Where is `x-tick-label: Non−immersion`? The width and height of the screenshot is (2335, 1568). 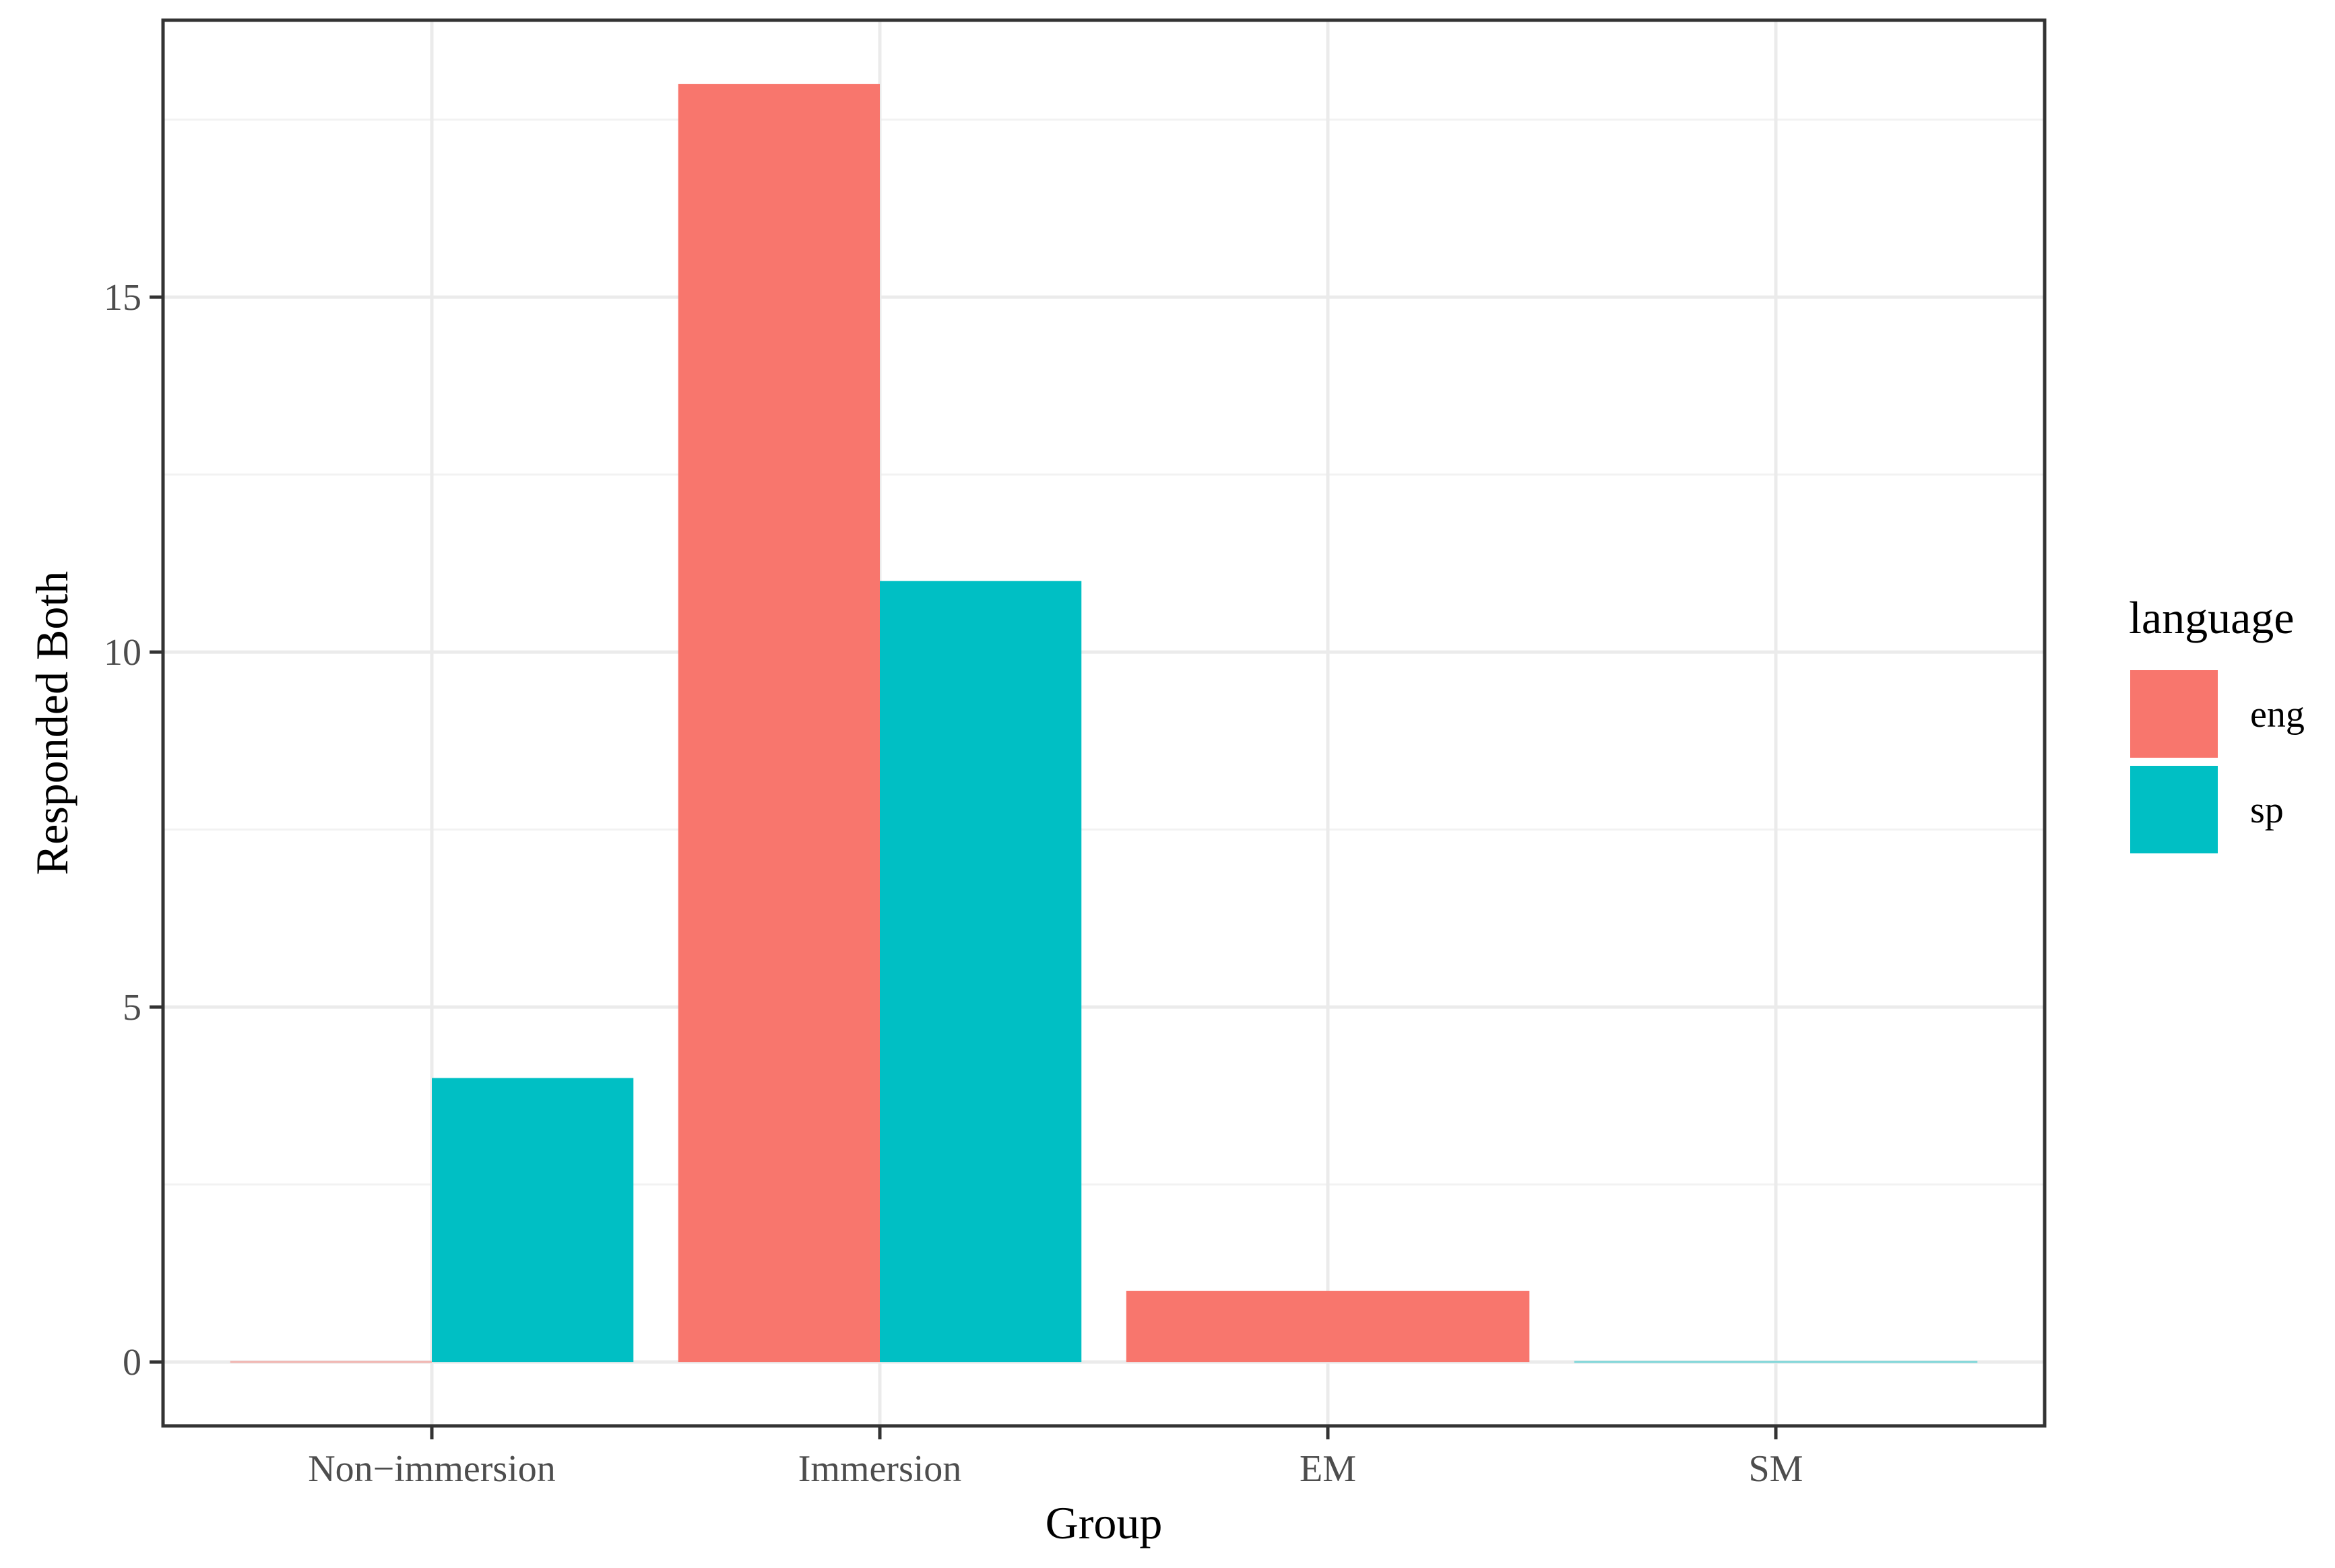 x-tick-label: Non−immersion is located at coordinates (432, 1469).